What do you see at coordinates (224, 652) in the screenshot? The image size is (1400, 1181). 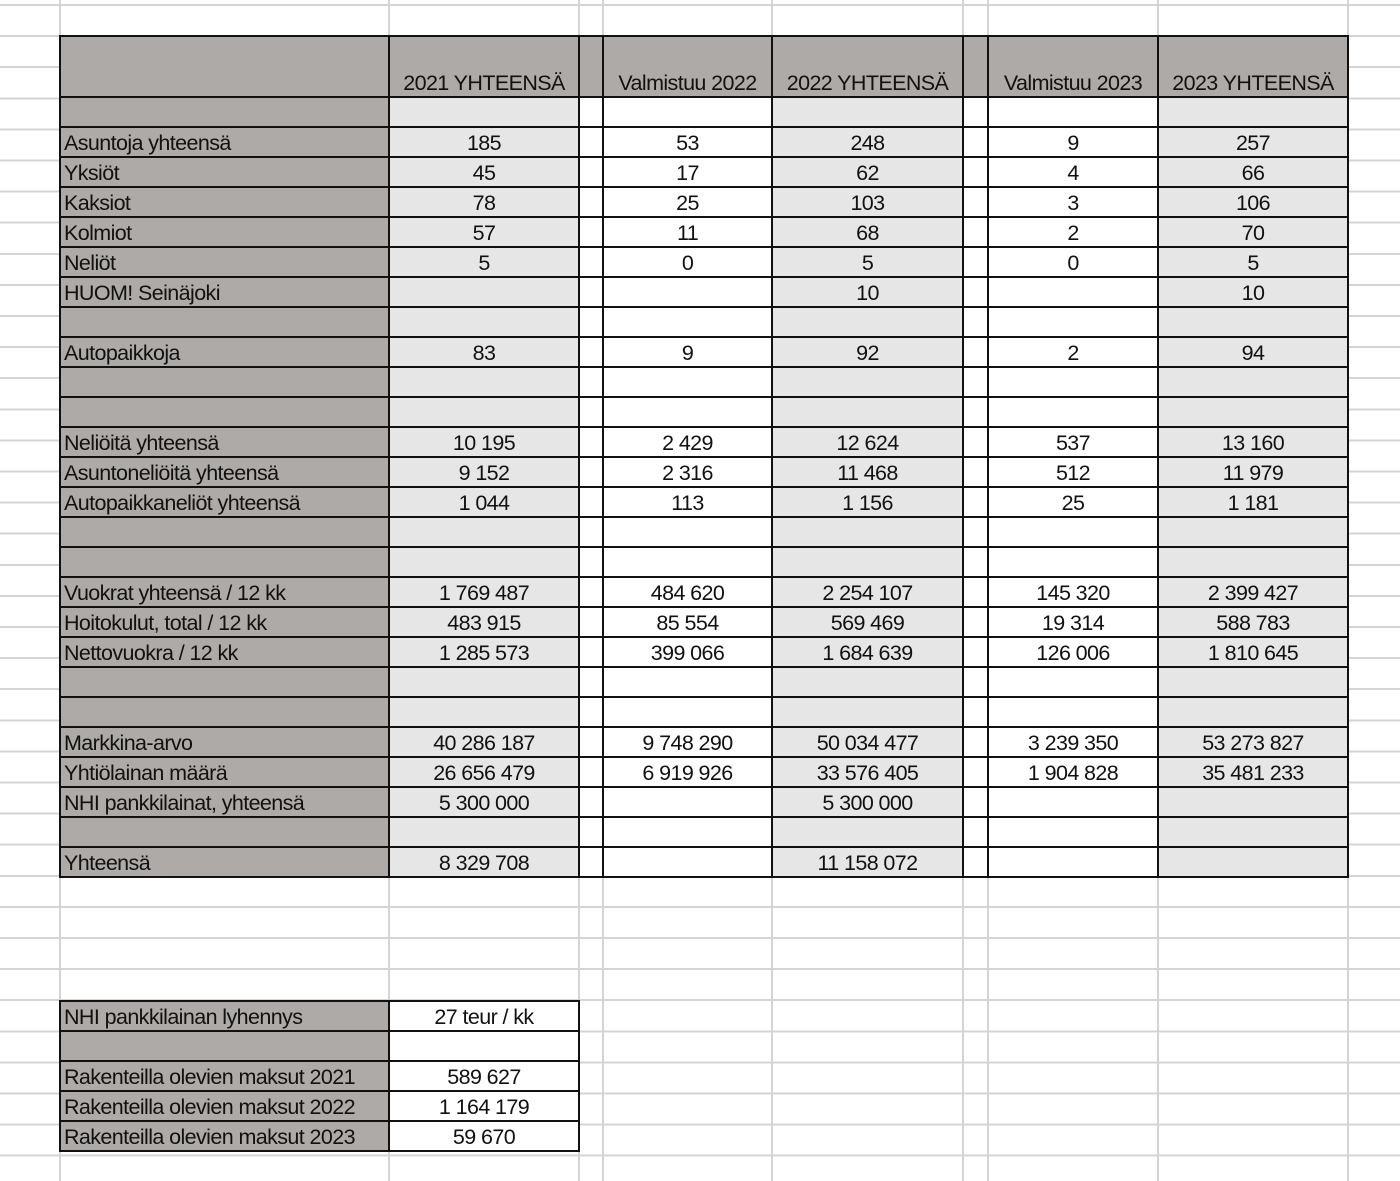 I see `row-label: Nettovuokra / 12 kk` at bounding box center [224, 652].